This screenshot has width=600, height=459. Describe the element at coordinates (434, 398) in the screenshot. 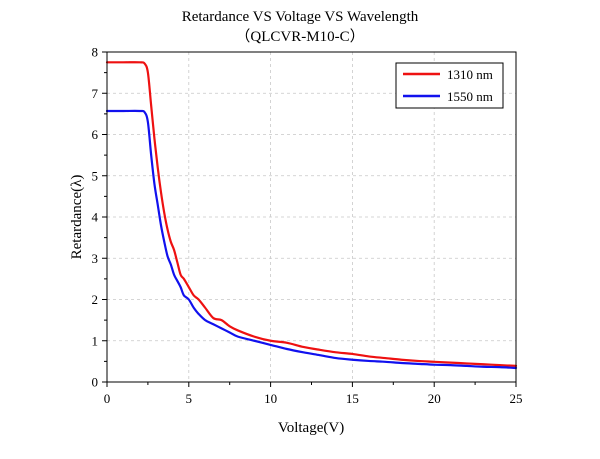

I see `x-tick-label: 20` at that location.